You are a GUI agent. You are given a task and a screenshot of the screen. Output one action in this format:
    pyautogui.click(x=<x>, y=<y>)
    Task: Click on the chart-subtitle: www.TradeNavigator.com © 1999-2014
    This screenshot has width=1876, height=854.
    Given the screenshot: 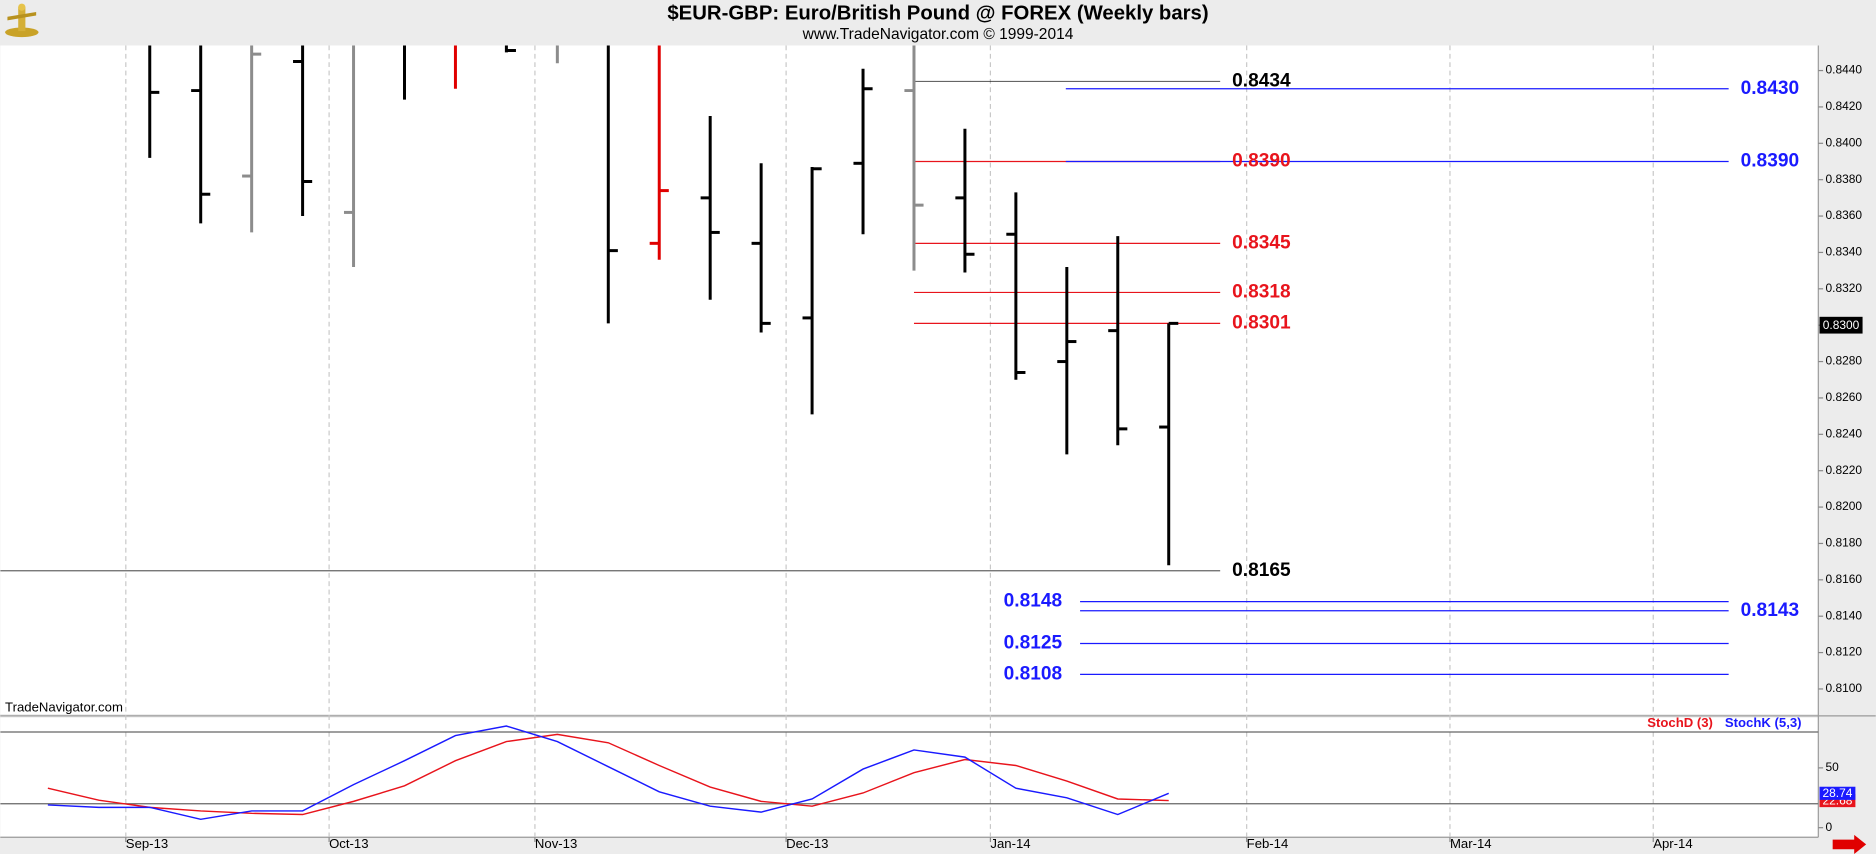 What is the action you would take?
    pyautogui.click(x=938, y=34)
    